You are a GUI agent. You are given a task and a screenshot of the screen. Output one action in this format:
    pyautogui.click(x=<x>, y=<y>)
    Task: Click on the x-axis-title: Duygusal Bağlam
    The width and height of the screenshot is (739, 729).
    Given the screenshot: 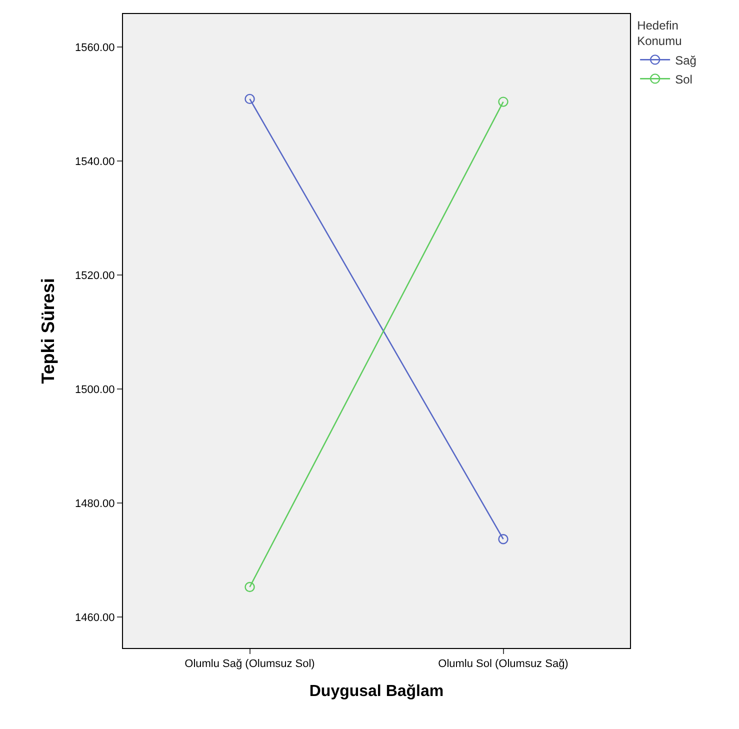 What is the action you would take?
    pyautogui.click(x=376, y=691)
    